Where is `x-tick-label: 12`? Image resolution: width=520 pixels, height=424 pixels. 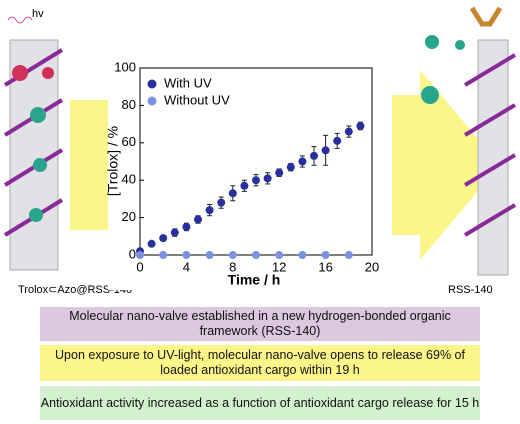
x-tick-label: 12 is located at coordinates (279, 266).